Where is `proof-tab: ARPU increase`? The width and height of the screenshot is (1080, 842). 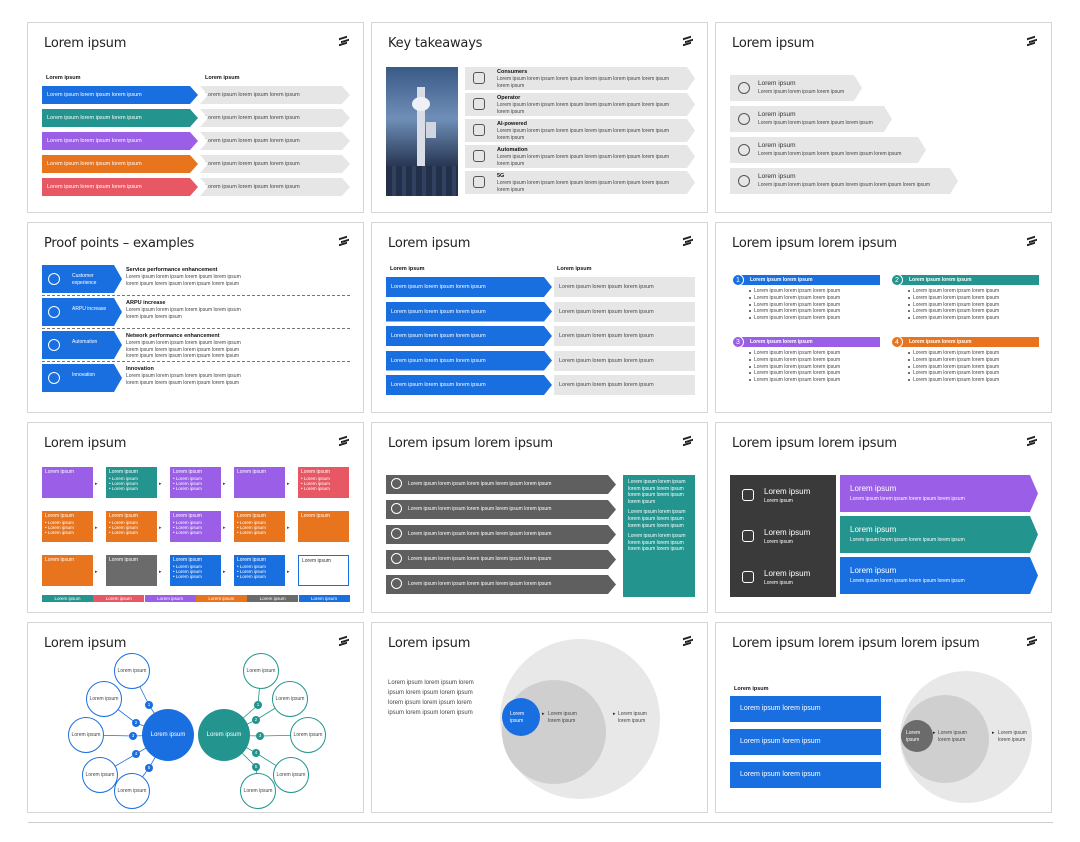 proof-tab: ARPU increase is located at coordinates (82, 312).